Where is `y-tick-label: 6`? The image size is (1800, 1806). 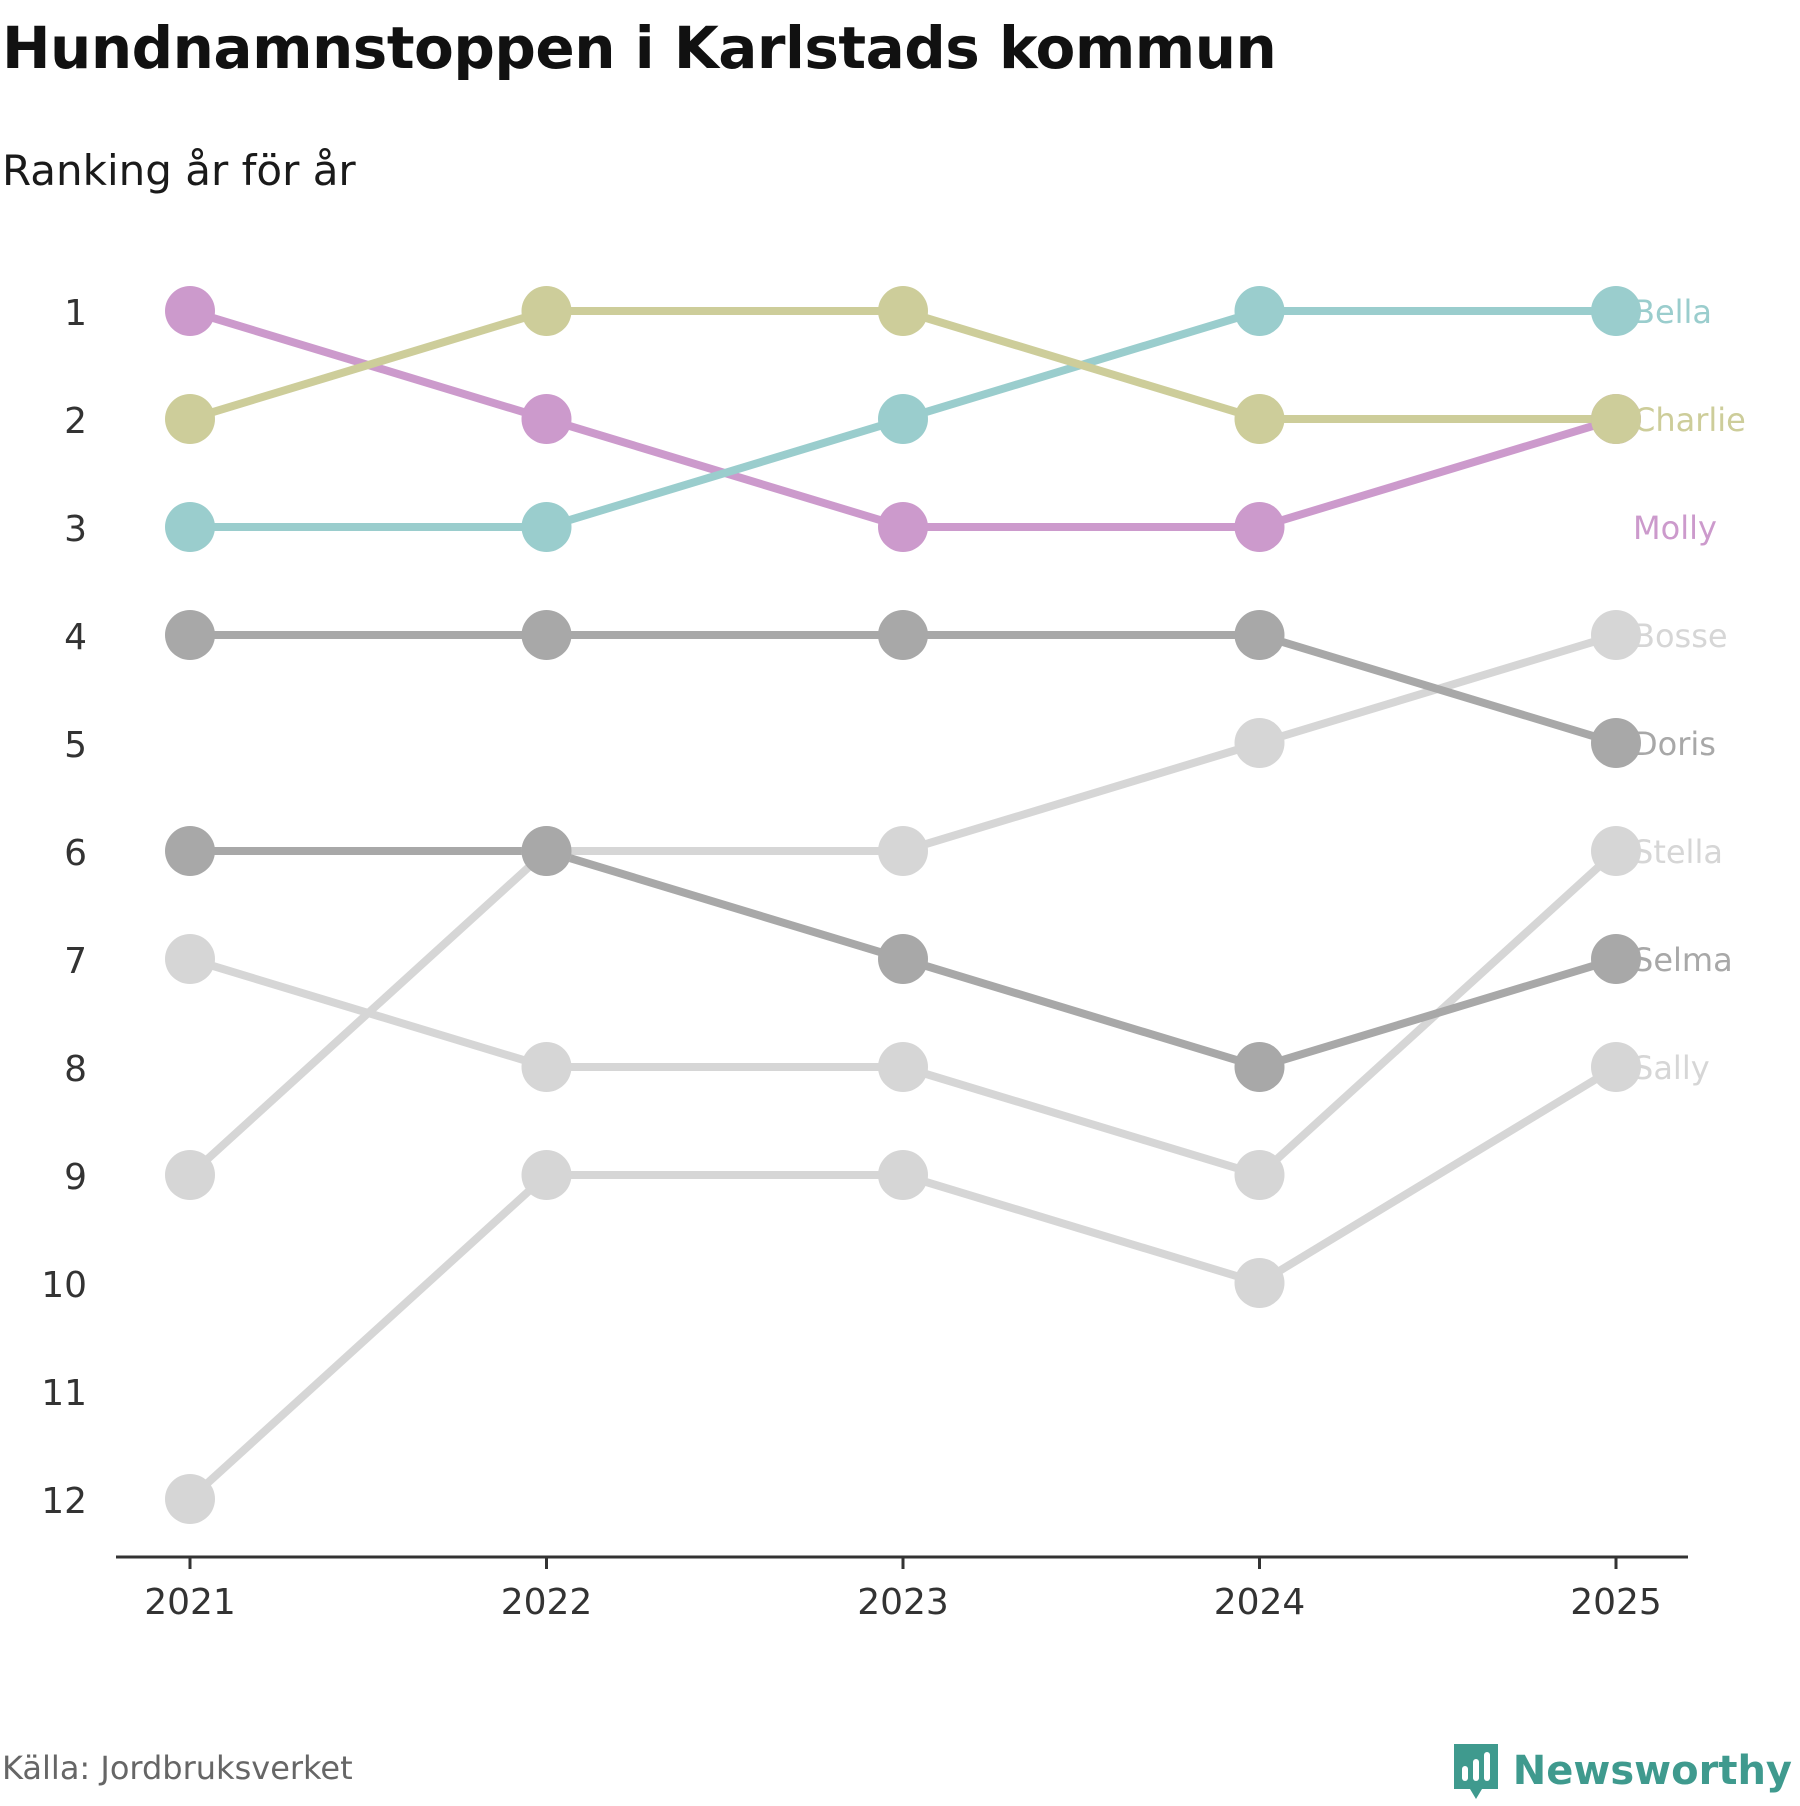
y-tick-label: 6 is located at coordinates (75, 853).